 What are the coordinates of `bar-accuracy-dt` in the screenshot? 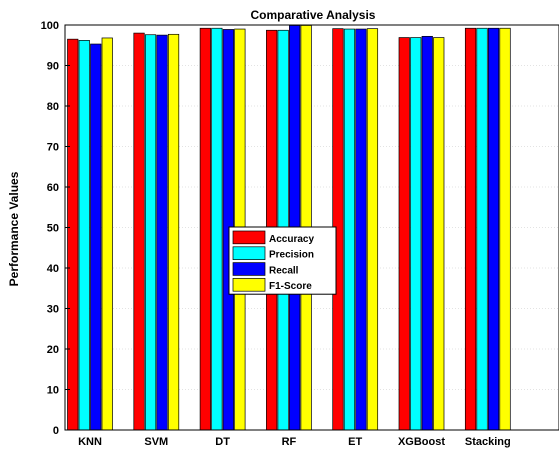 It's located at (205, 229).